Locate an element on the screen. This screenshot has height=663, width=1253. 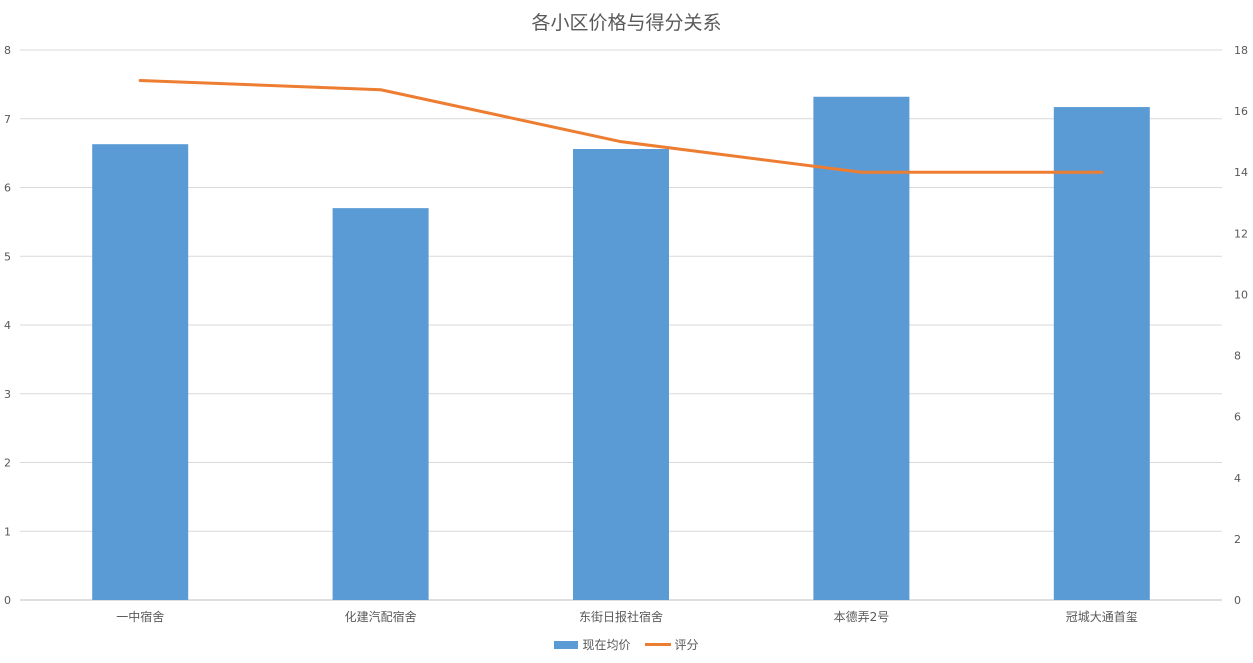
y-left-tick-label: 7 is located at coordinates (7, 119).